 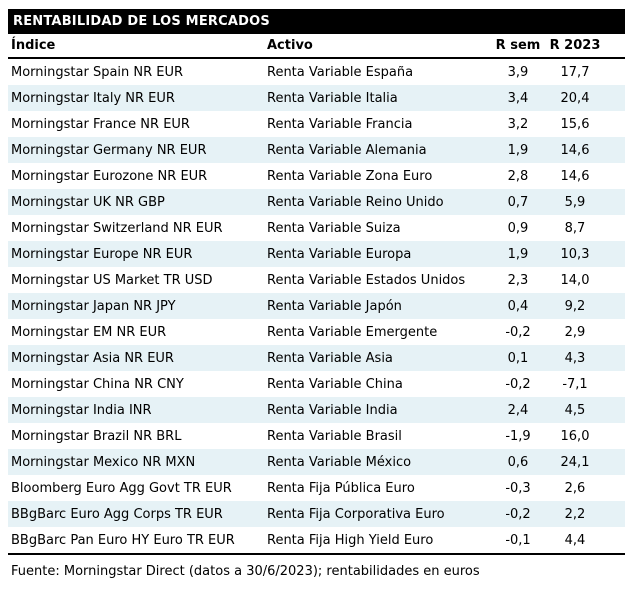 I want to click on ytd-return-cell: 15,6, so click(x=575, y=124).